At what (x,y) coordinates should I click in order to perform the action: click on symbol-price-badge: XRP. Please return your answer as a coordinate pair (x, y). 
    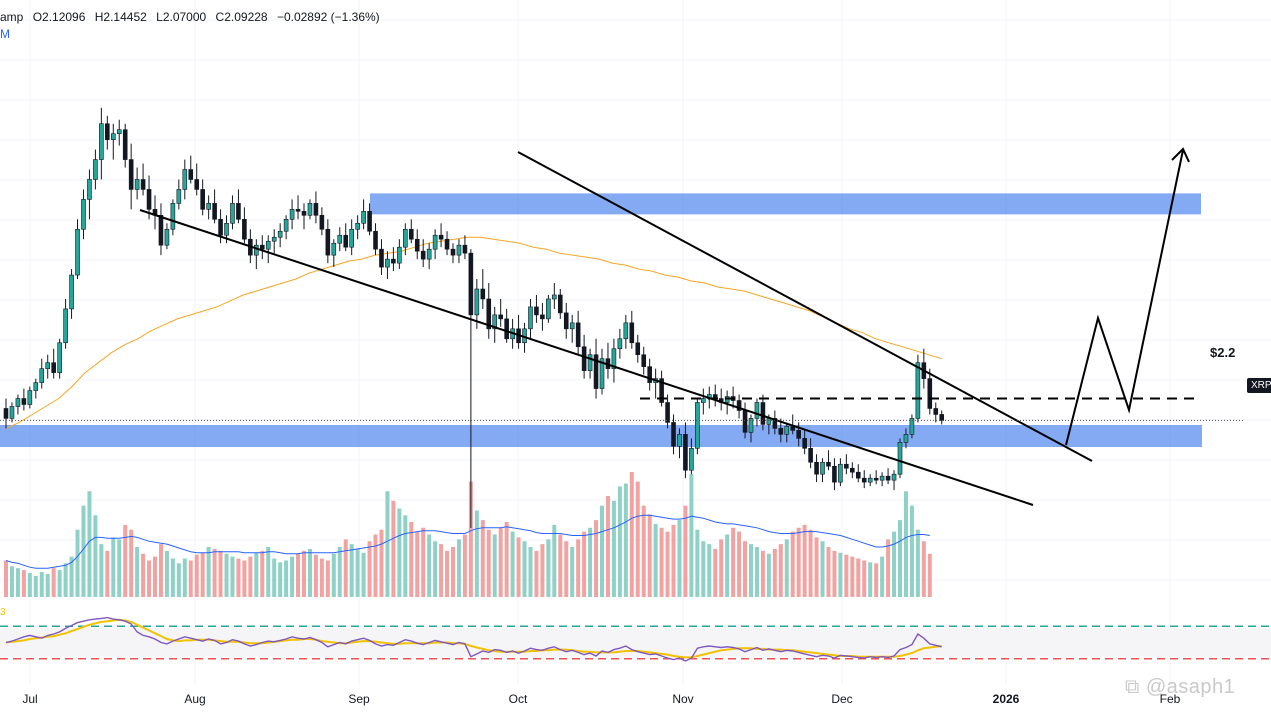
    Looking at the image, I should click on (1259, 385).